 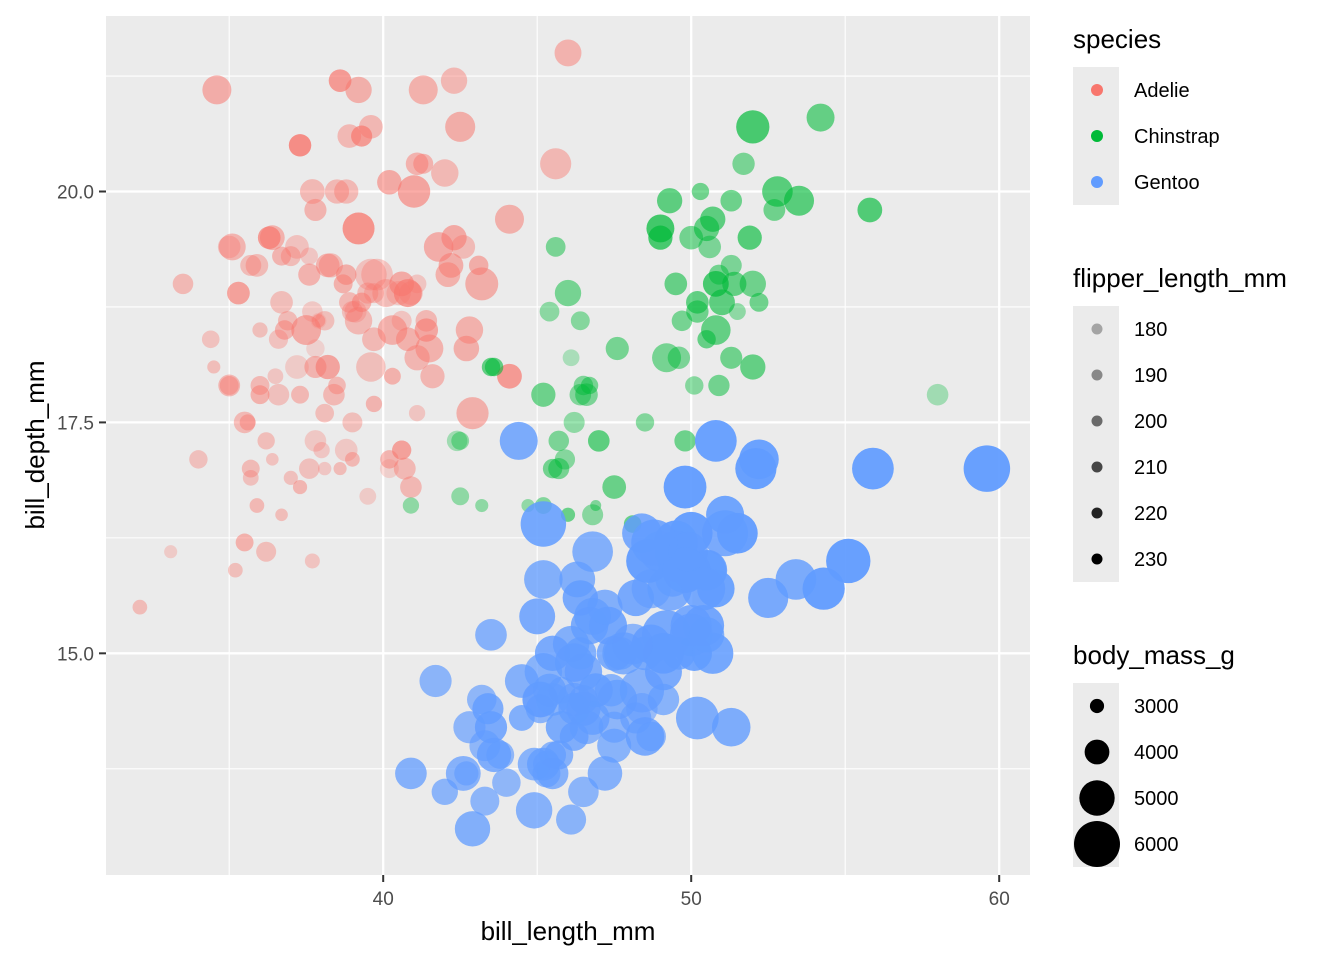 I want to click on legend-key-adelie, so click(x=1097, y=90).